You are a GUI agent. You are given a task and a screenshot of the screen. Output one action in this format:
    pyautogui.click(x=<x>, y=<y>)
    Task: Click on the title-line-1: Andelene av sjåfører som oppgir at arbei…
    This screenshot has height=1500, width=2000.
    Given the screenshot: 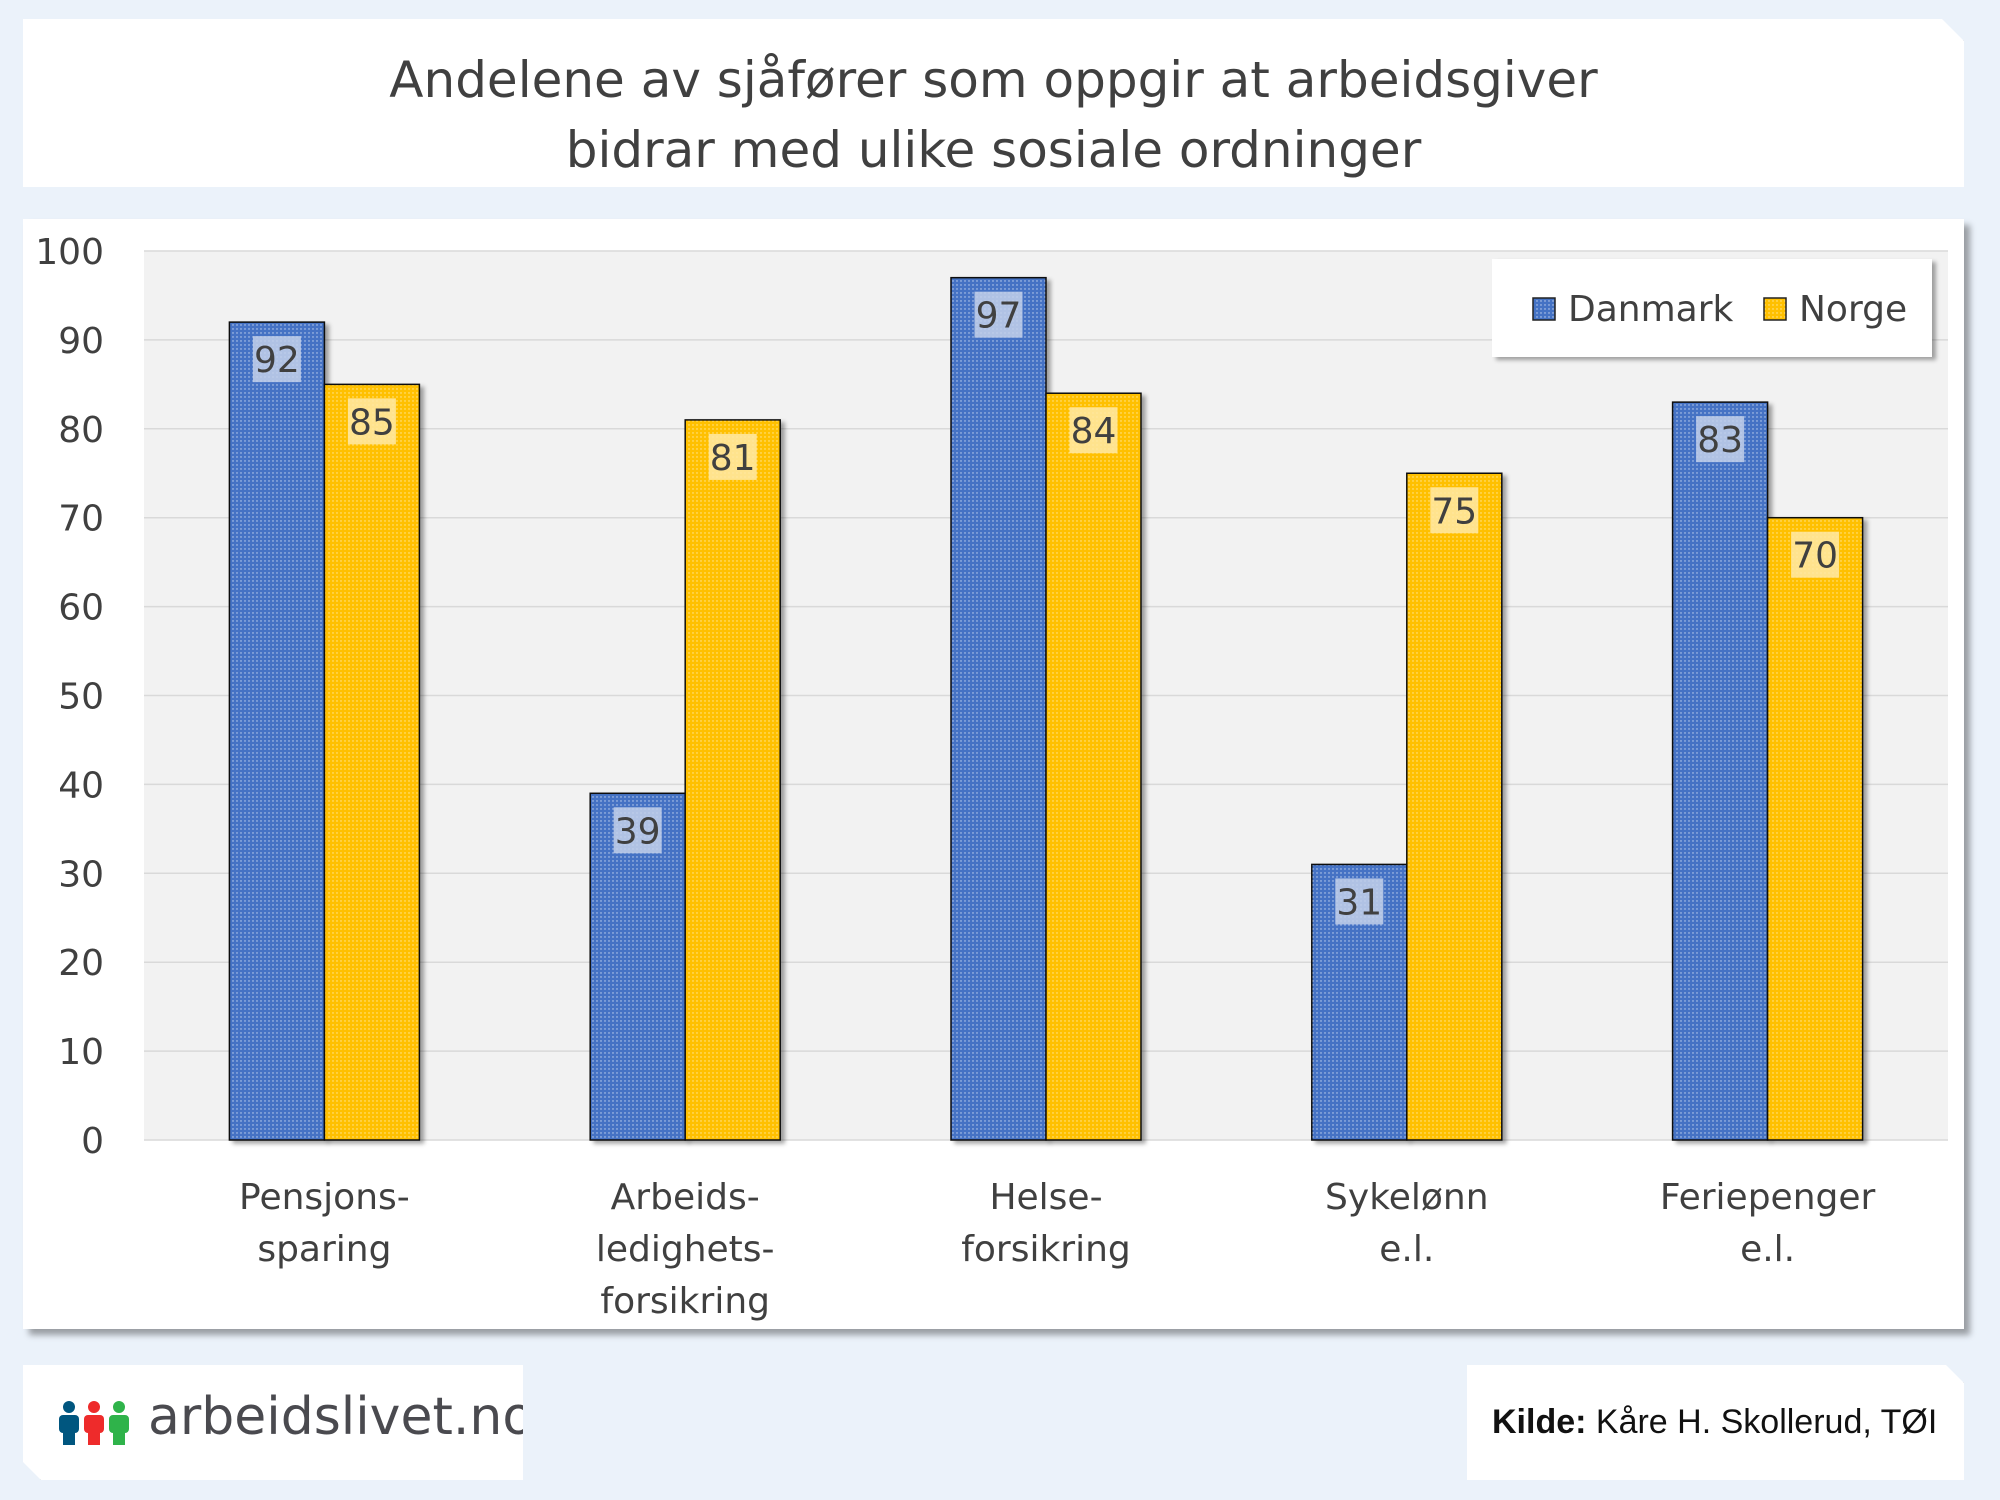 What is the action you would take?
    pyautogui.click(x=993, y=80)
    